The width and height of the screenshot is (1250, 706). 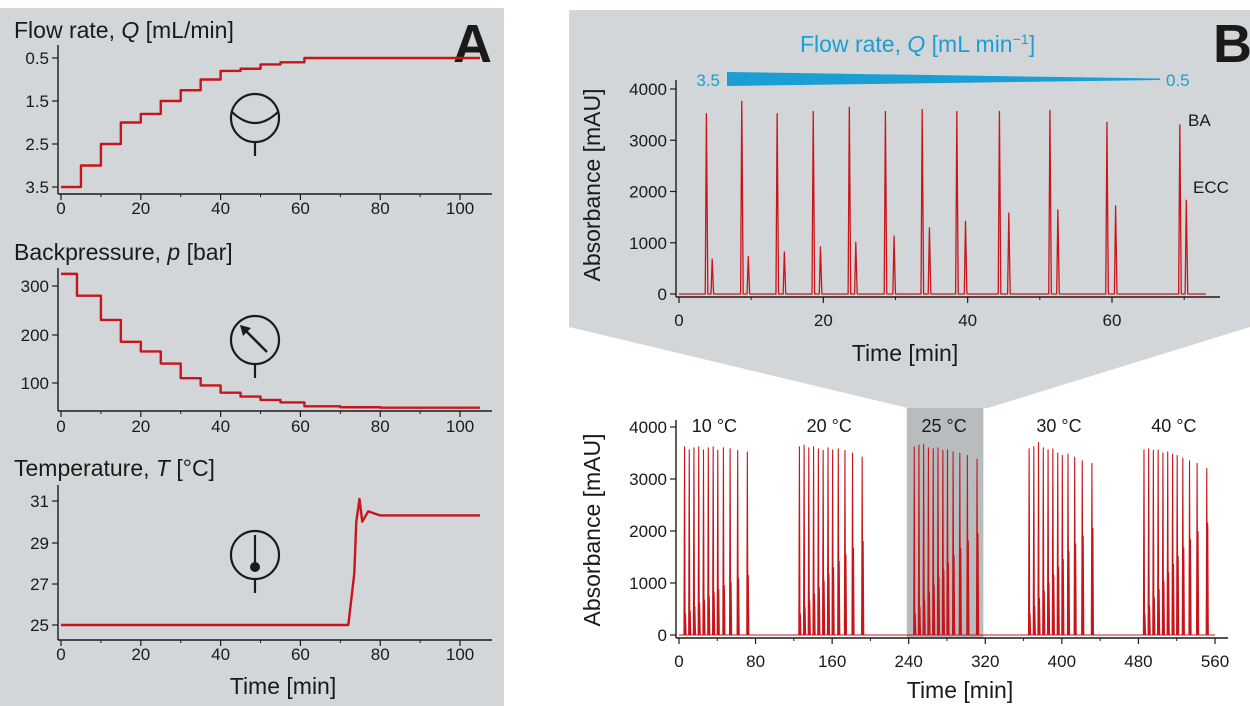 What do you see at coordinates (1138, 661) in the screenshot?
I see `x-tick-label: 480` at bounding box center [1138, 661].